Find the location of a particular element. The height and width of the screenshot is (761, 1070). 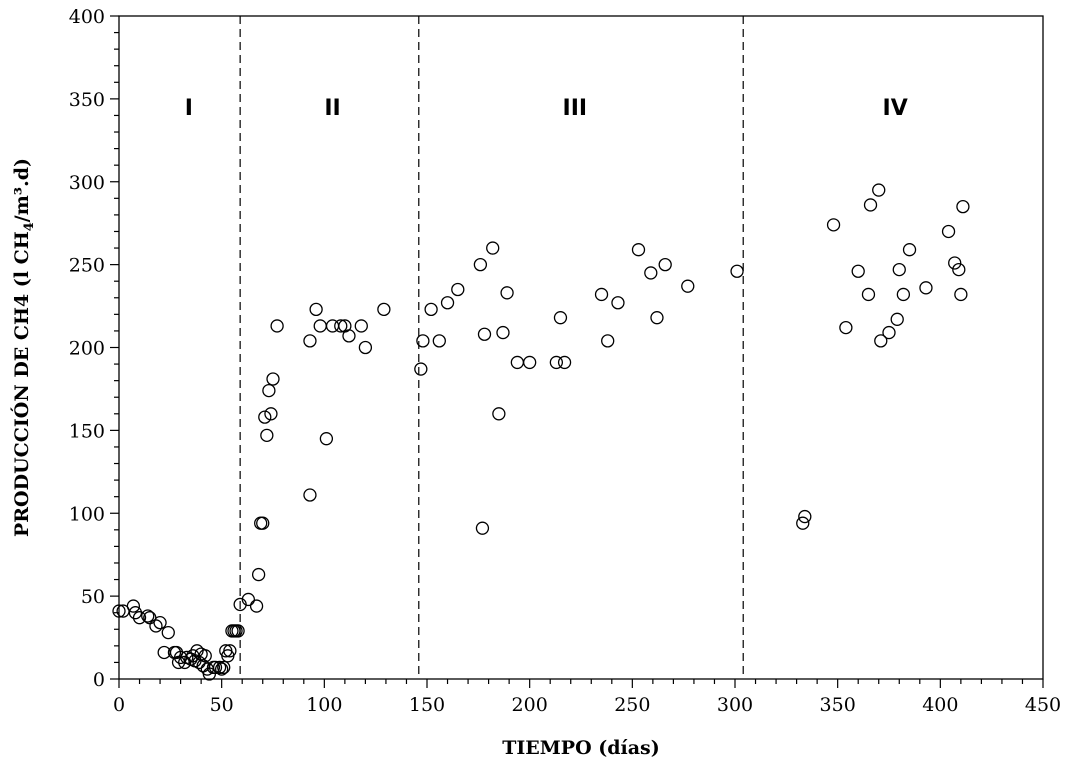

phase-label: II is located at coordinates (332, 108).